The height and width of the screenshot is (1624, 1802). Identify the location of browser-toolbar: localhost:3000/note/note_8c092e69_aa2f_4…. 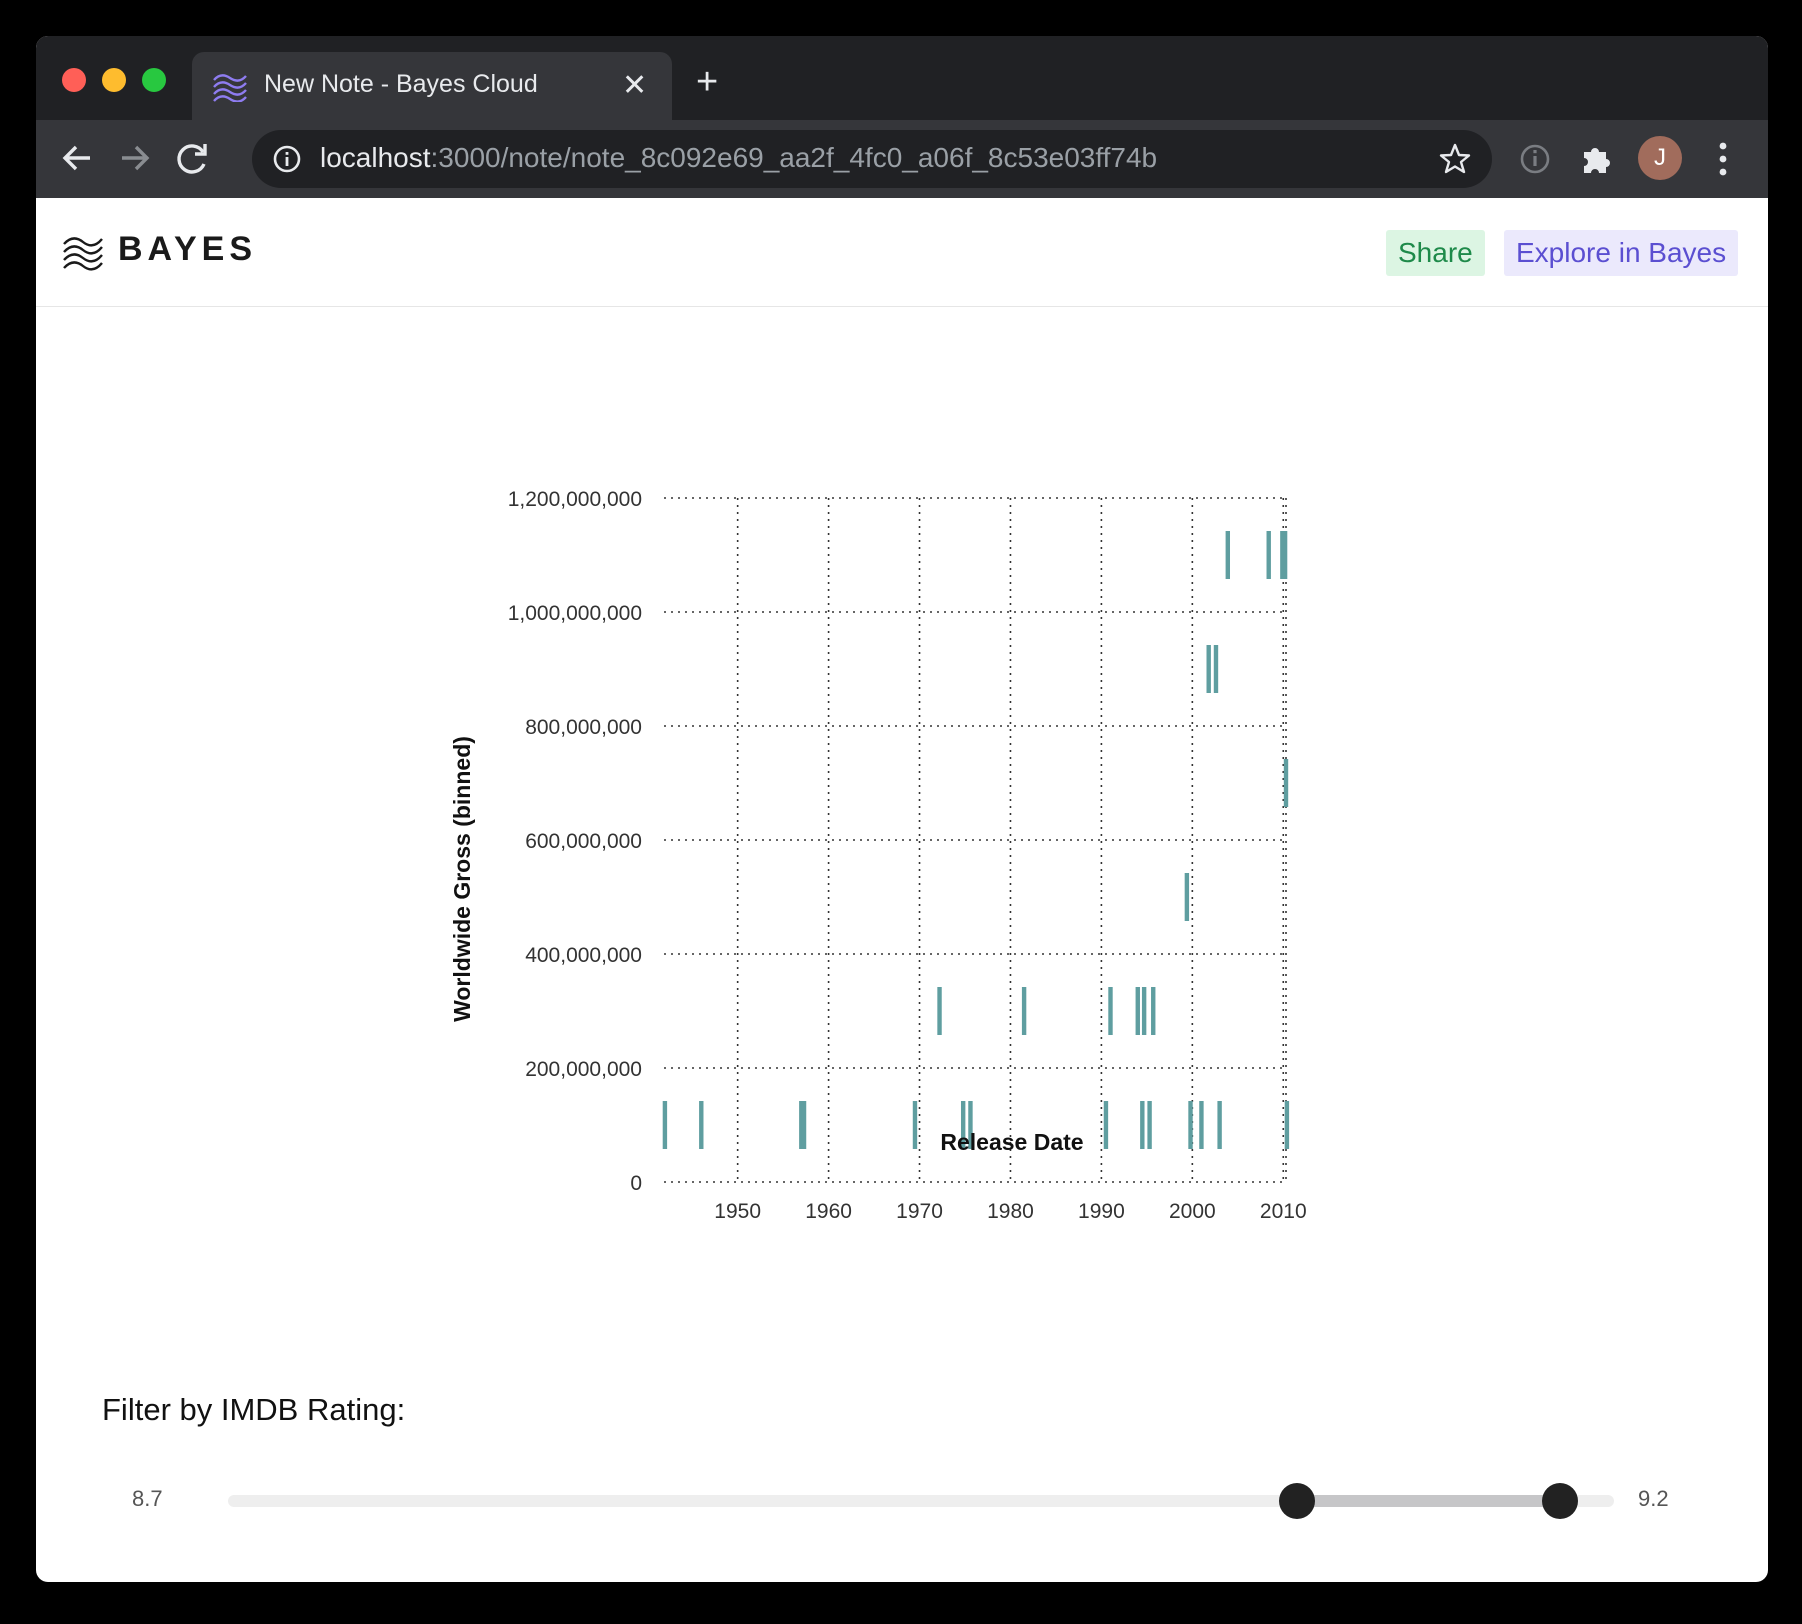
(902, 159).